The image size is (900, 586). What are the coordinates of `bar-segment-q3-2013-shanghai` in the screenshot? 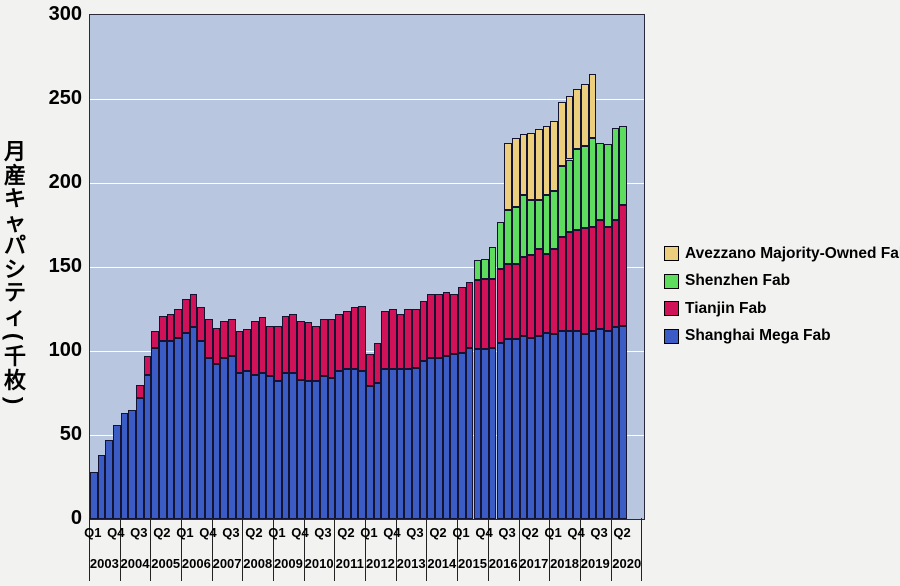 It's located at (416, 443).